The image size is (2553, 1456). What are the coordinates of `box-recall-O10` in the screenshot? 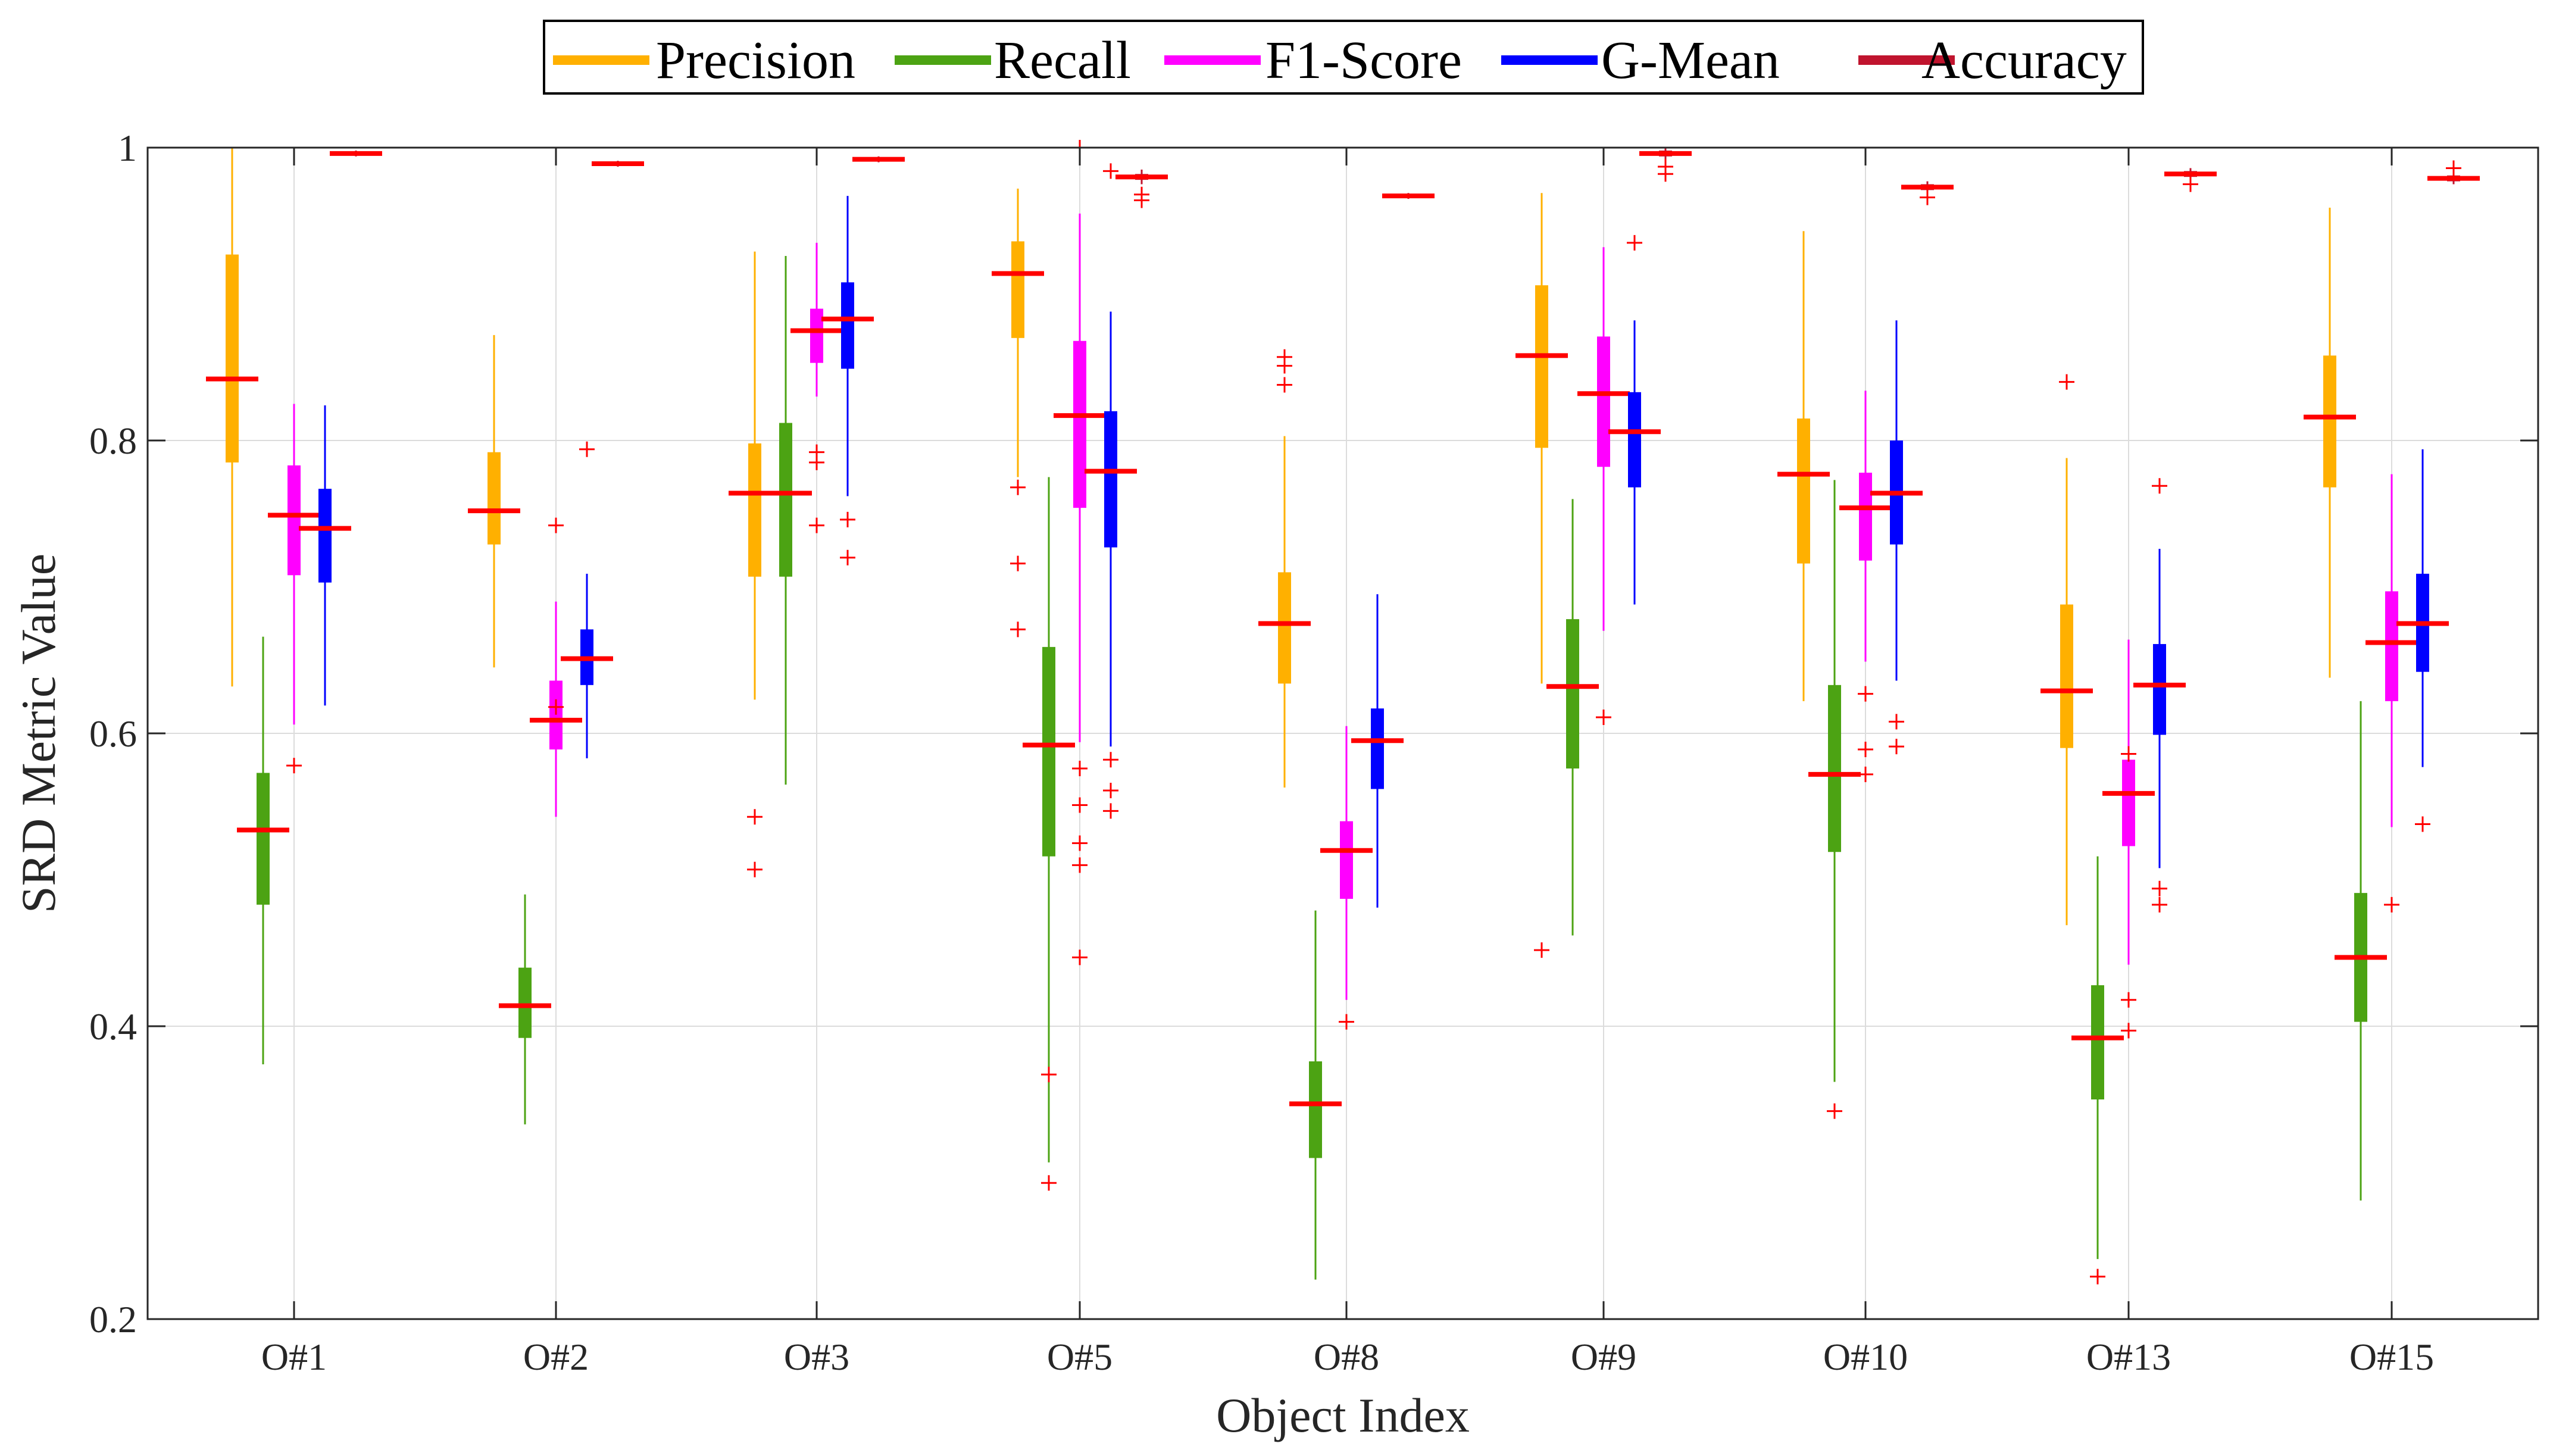 It's located at (1834, 800).